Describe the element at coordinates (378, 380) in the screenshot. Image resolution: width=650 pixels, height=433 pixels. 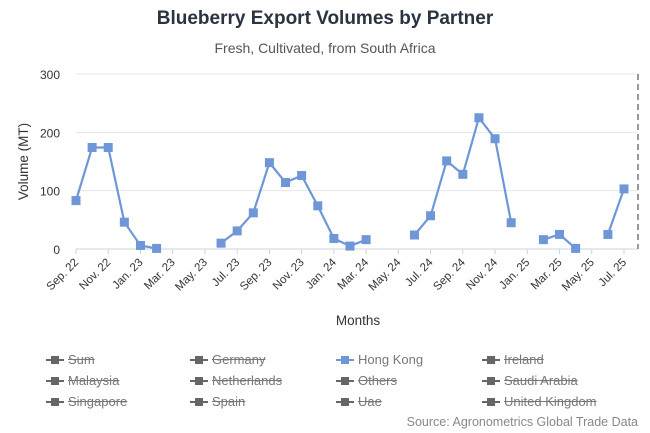
I see `legend-label: Others` at that location.